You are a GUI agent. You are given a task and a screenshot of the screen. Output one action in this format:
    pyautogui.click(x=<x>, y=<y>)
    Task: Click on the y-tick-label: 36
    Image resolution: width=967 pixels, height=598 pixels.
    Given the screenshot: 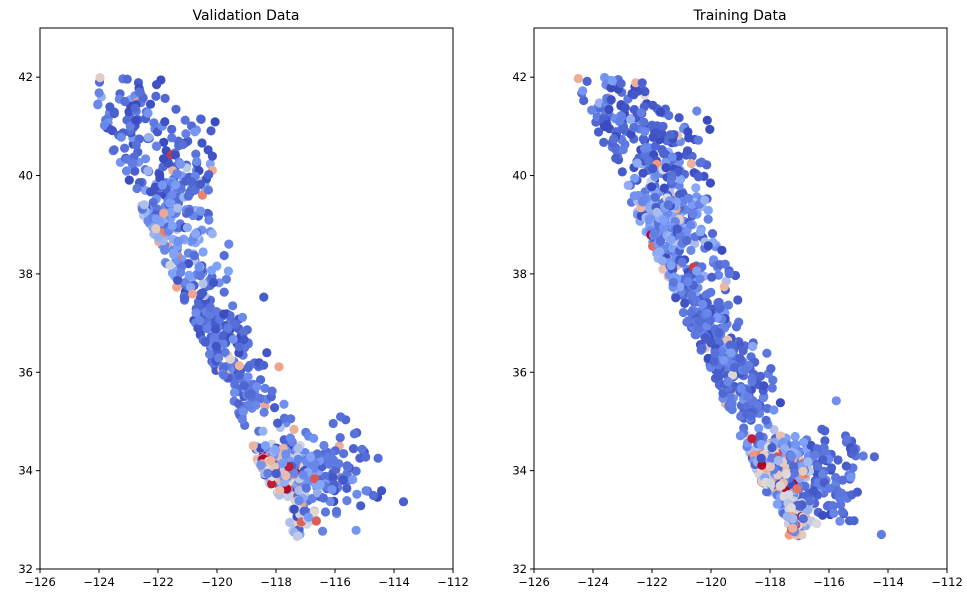 What is the action you would take?
    pyautogui.click(x=519, y=372)
    